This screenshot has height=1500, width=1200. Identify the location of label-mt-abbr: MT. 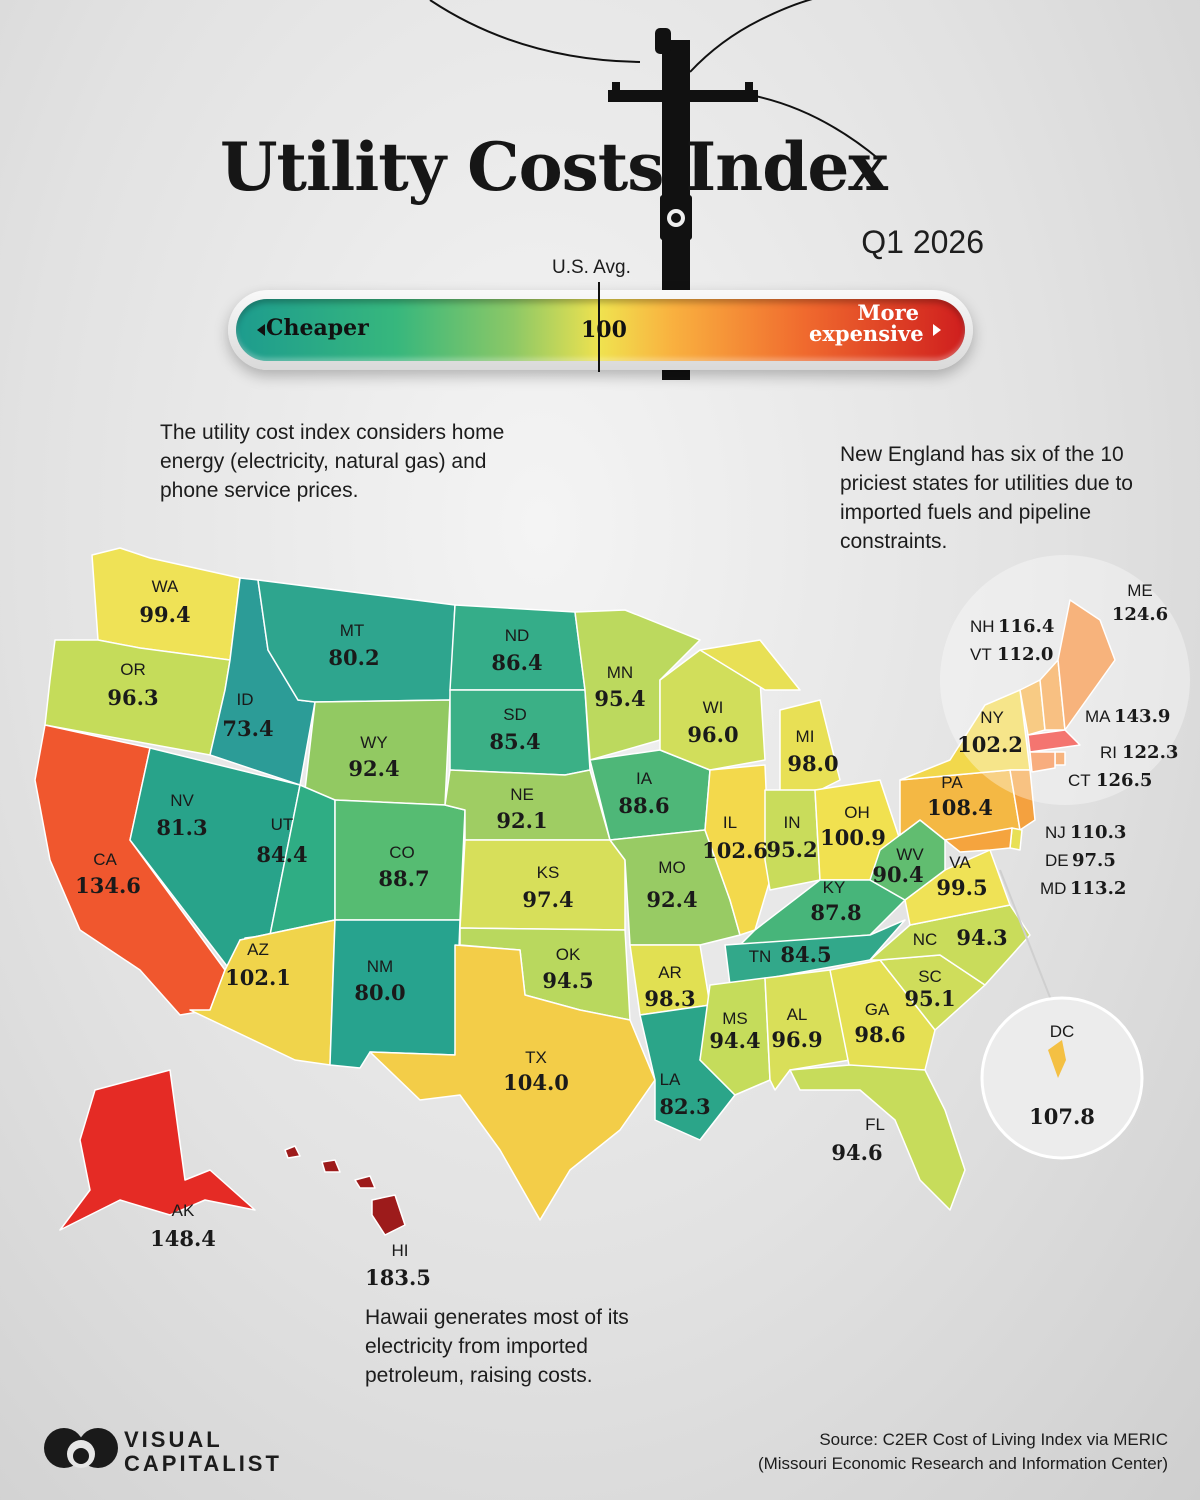
(352, 630).